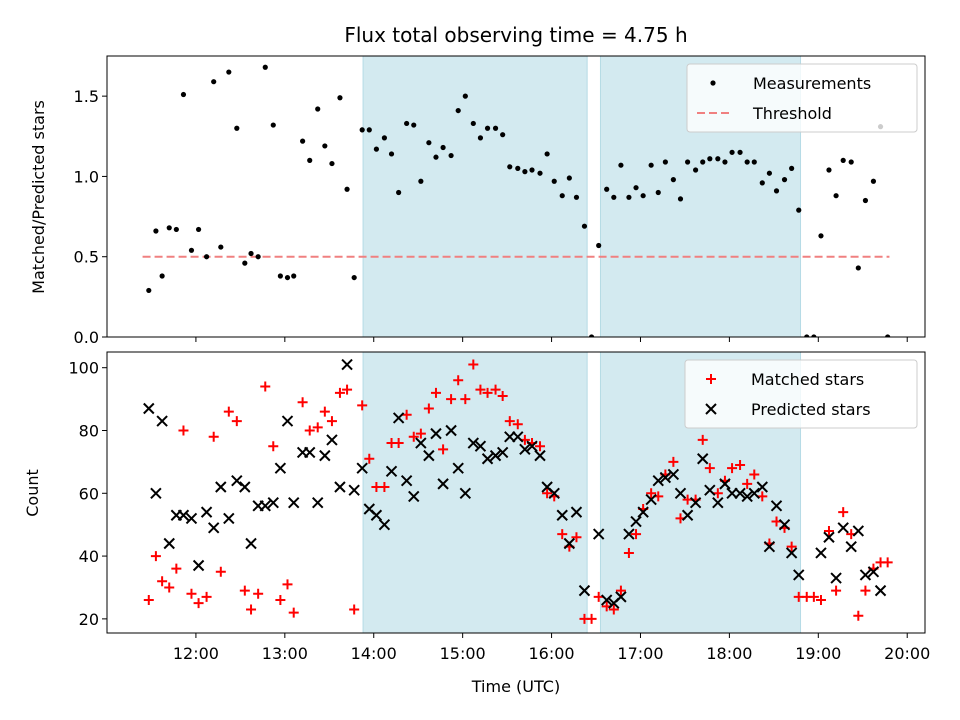 The width and height of the screenshot is (960, 720). I want to click on top-ytick-label-0: 0.0, so click(86, 337).